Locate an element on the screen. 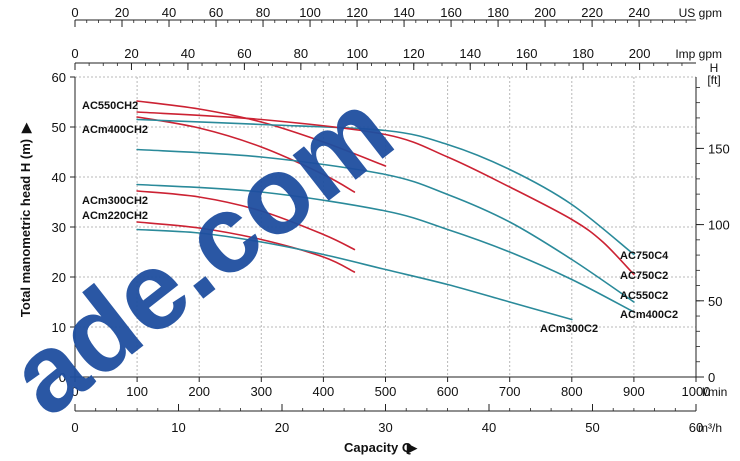 This screenshot has height=461, width=740. imp-gpm-tick-label: 0 is located at coordinates (74, 53).